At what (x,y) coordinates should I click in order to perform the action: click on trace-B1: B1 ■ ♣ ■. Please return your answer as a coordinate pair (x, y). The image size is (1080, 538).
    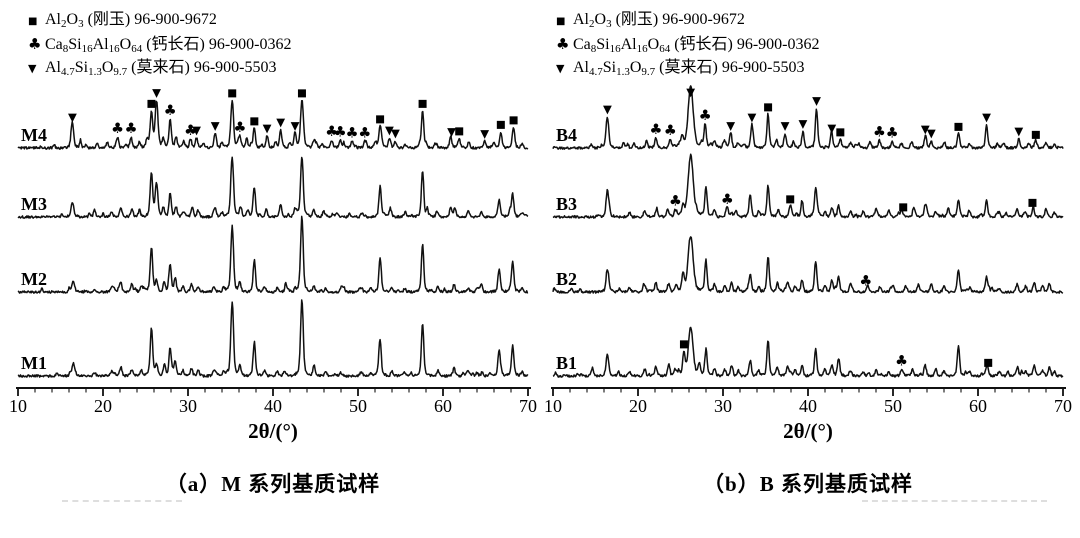
    Looking at the image, I should click on (808, 352).